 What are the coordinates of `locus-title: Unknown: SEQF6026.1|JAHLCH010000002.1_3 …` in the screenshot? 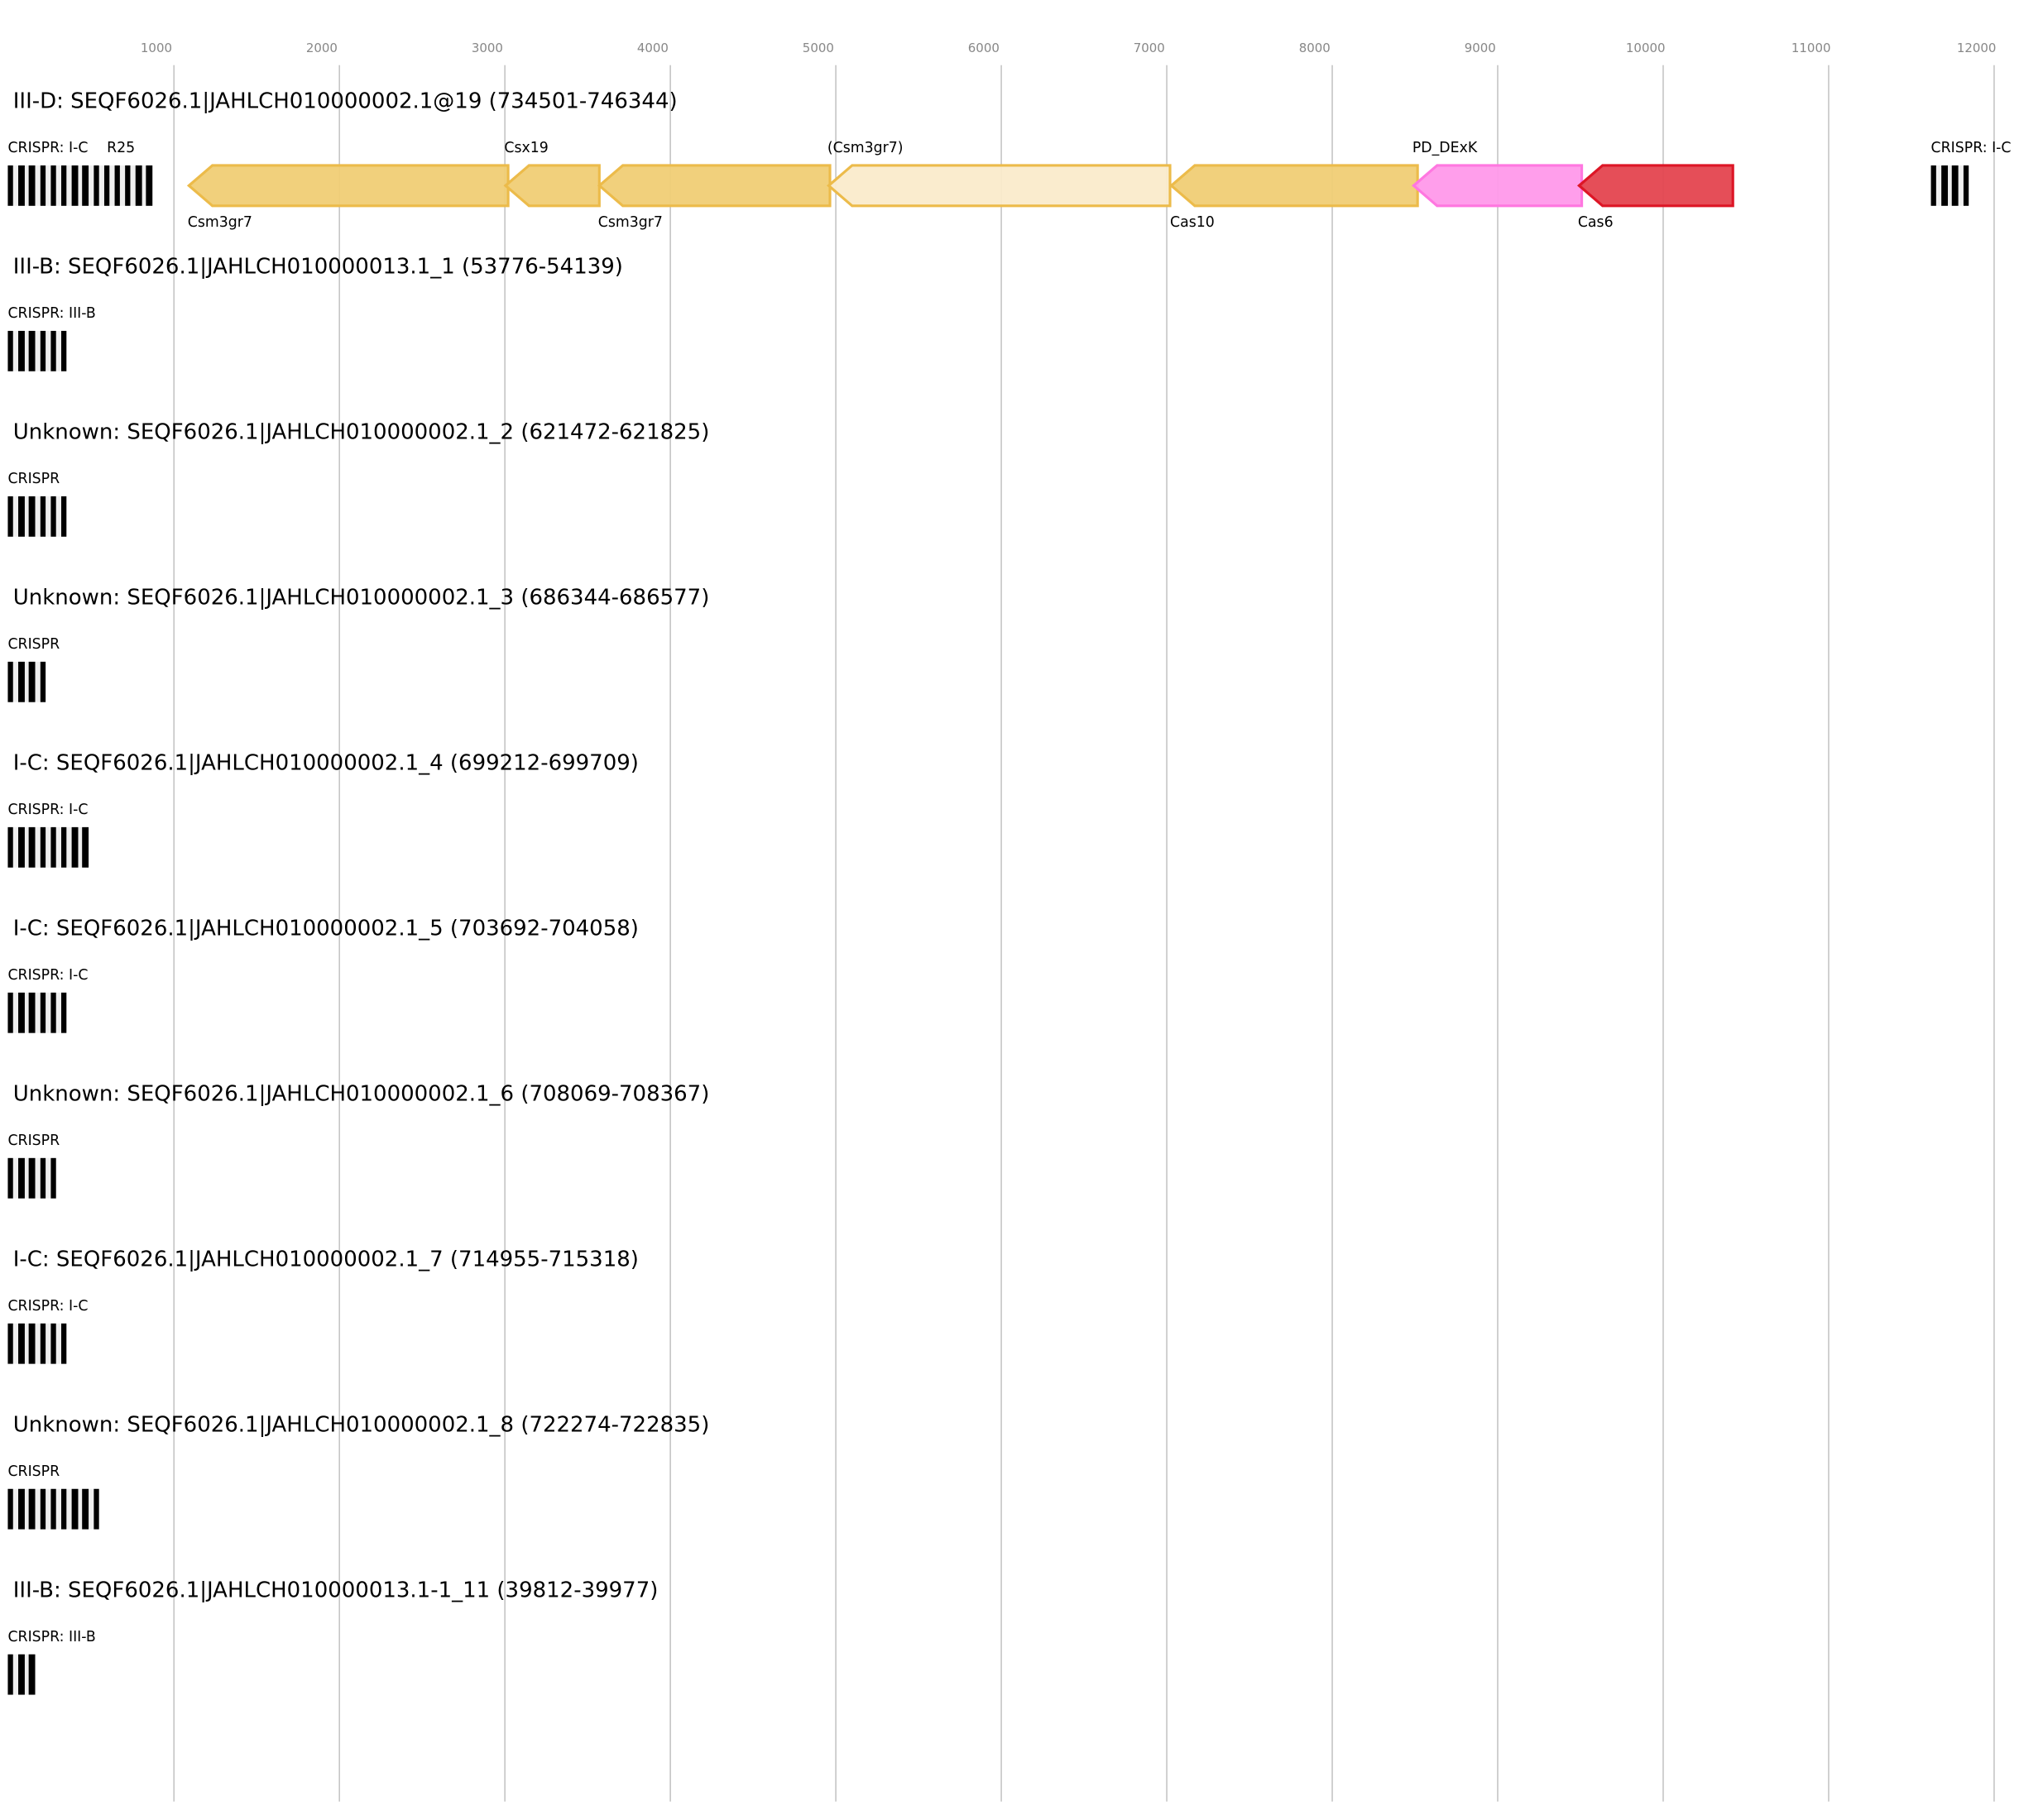 It's located at (361, 597).